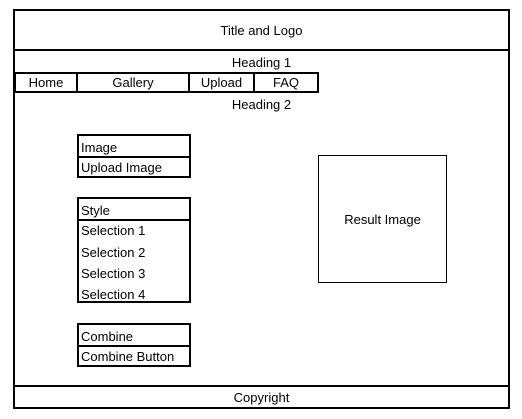  I want to click on nav-faq-button: FAQ, so click(287, 82).